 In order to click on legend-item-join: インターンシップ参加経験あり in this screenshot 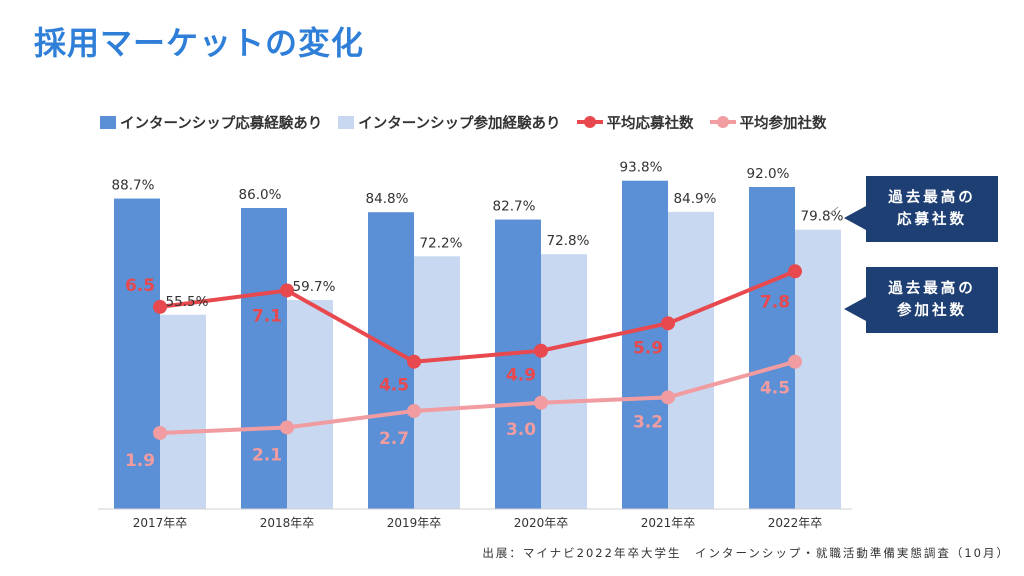, I will do `click(449, 122)`.